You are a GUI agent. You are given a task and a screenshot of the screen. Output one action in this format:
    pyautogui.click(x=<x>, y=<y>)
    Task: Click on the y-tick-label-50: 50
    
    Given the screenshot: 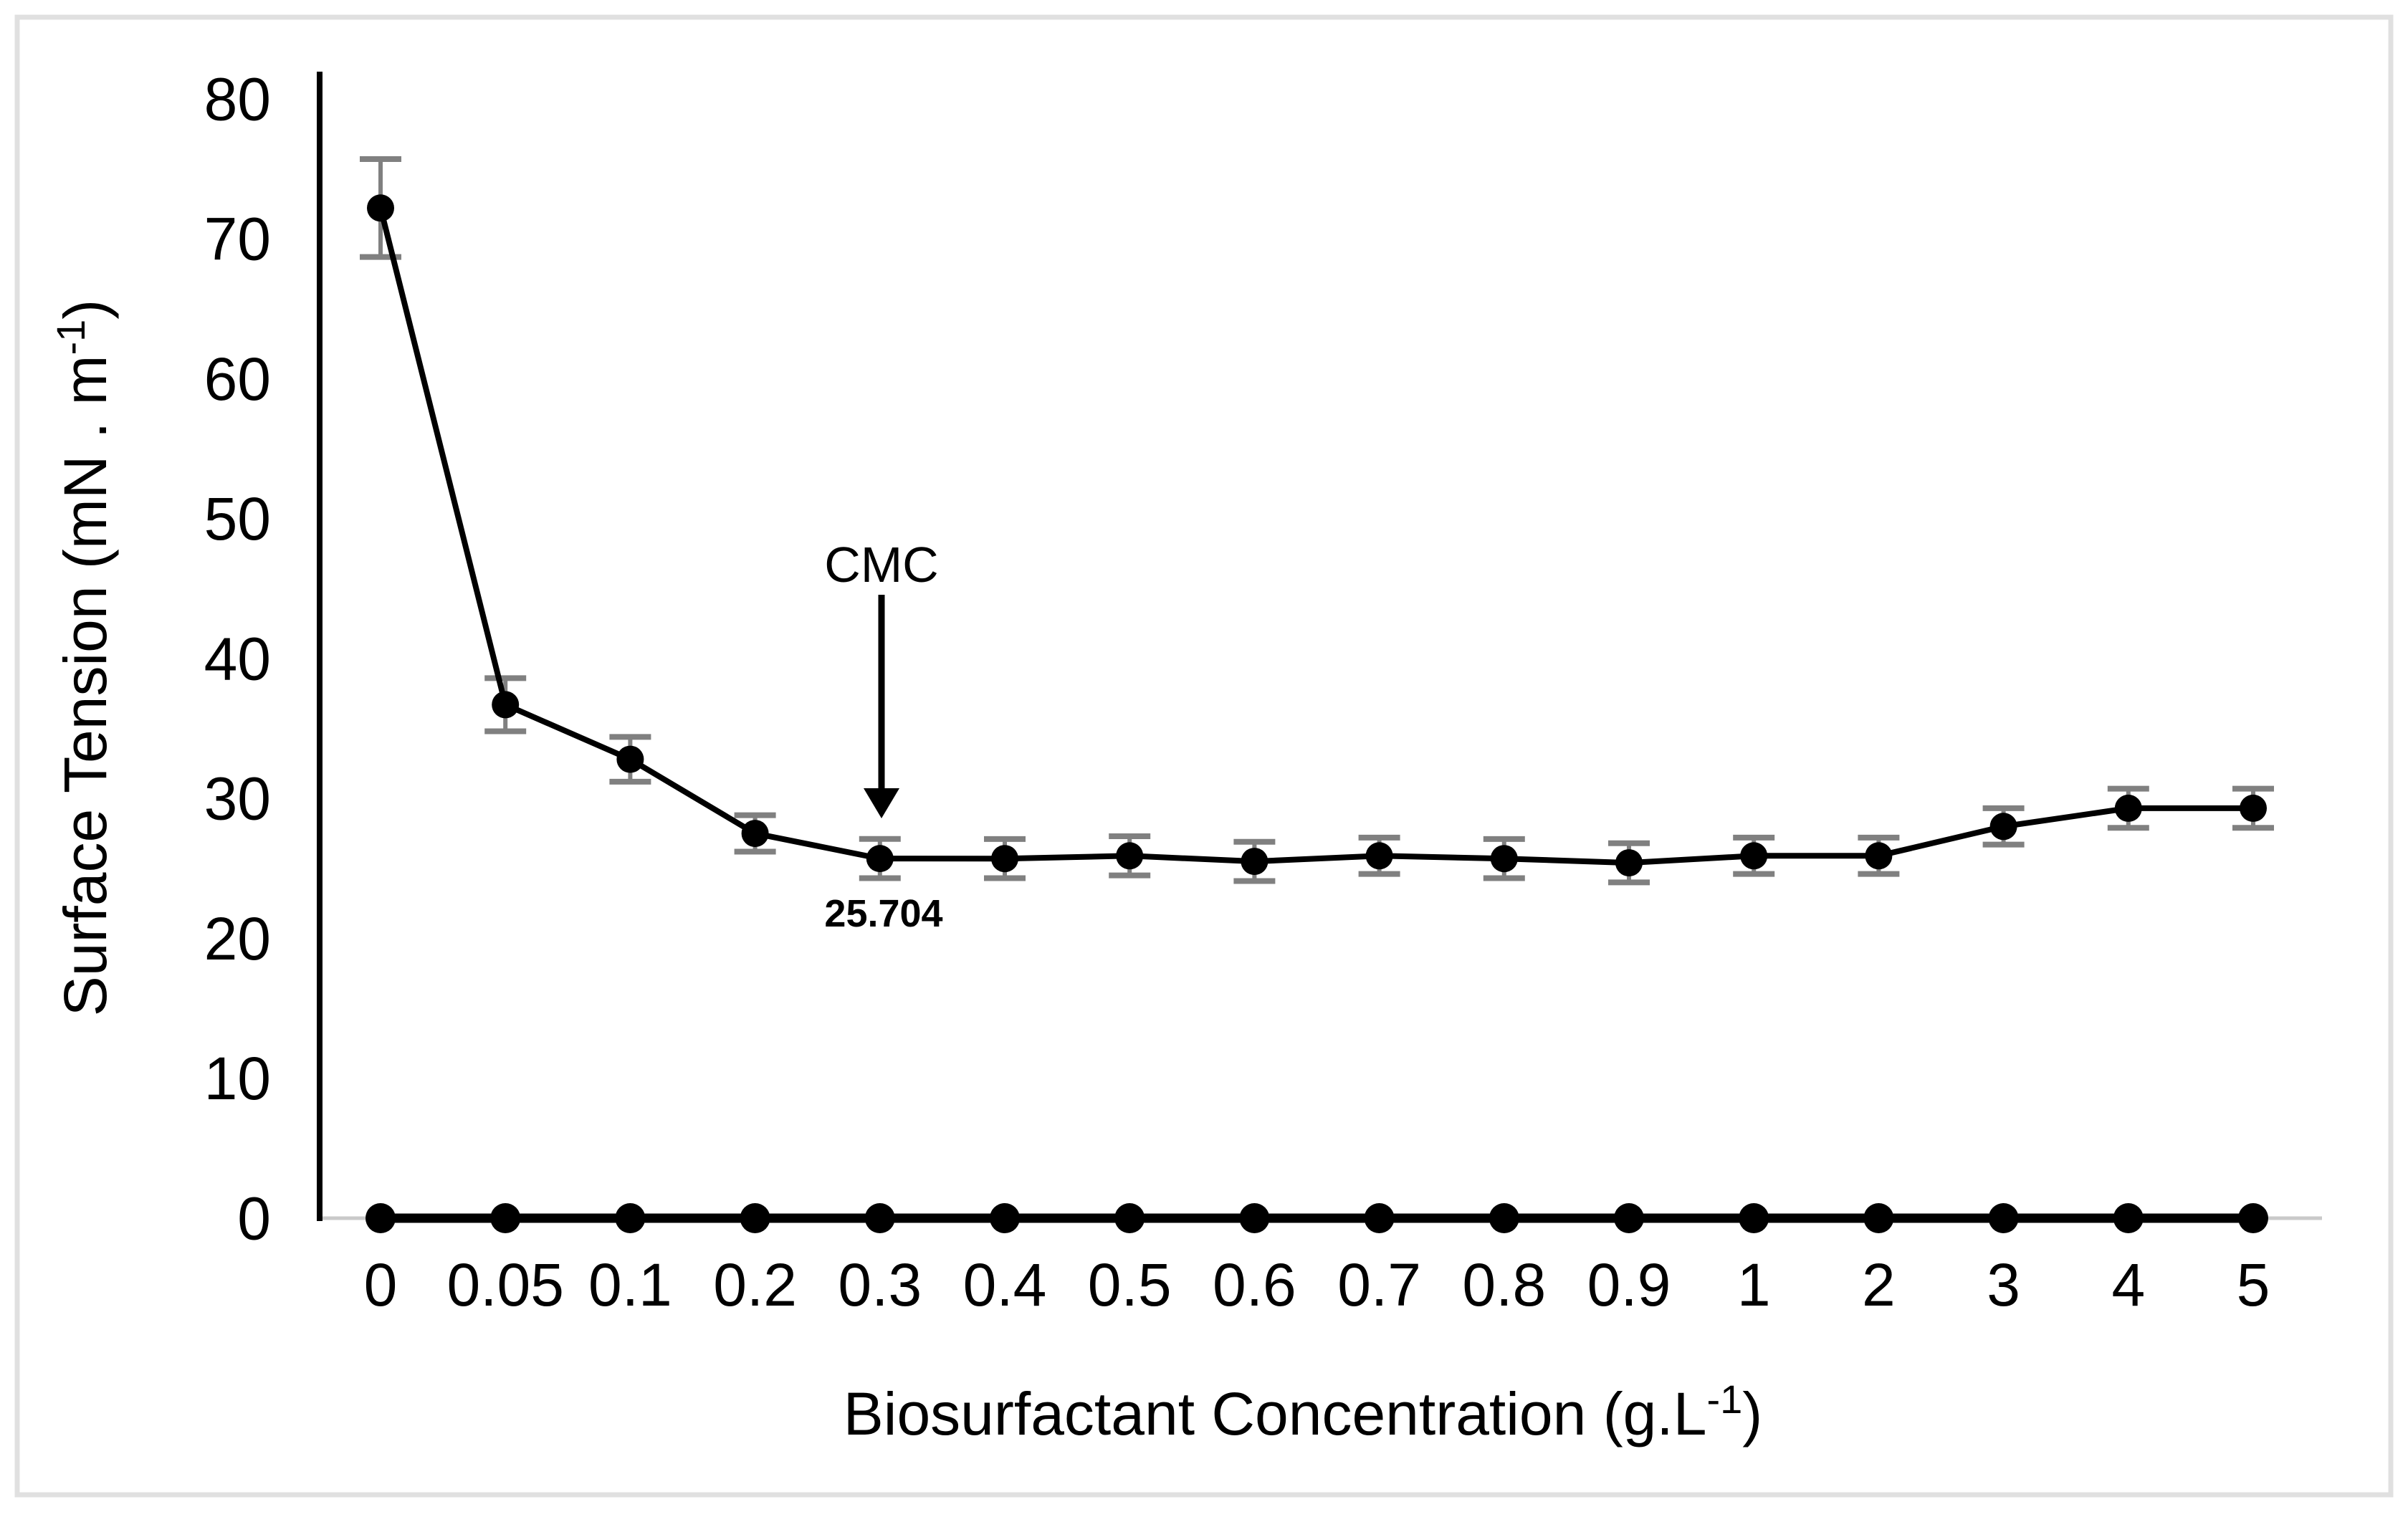 What is the action you would take?
    pyautogui.click(x=238, y=518)
    